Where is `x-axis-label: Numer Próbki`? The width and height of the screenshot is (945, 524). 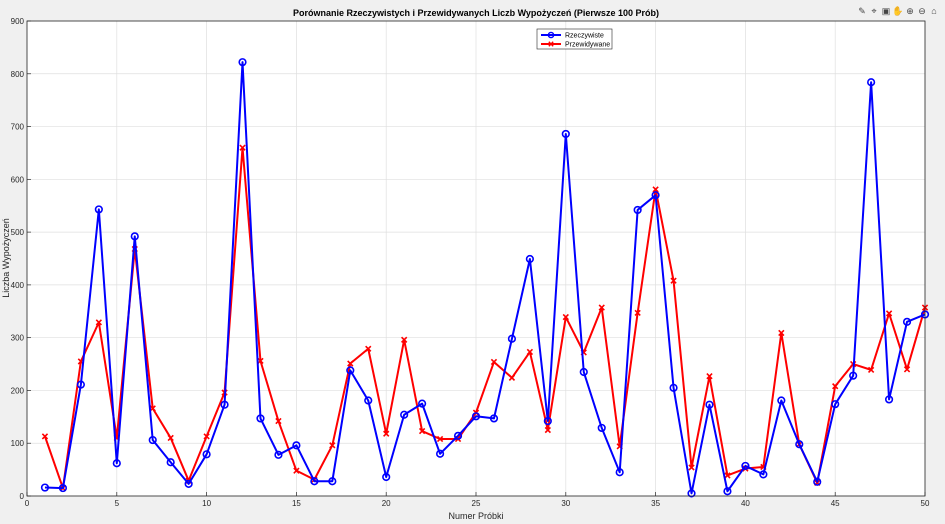
x-axis-label: Numer Próbki is located at coordinates (475, 516).